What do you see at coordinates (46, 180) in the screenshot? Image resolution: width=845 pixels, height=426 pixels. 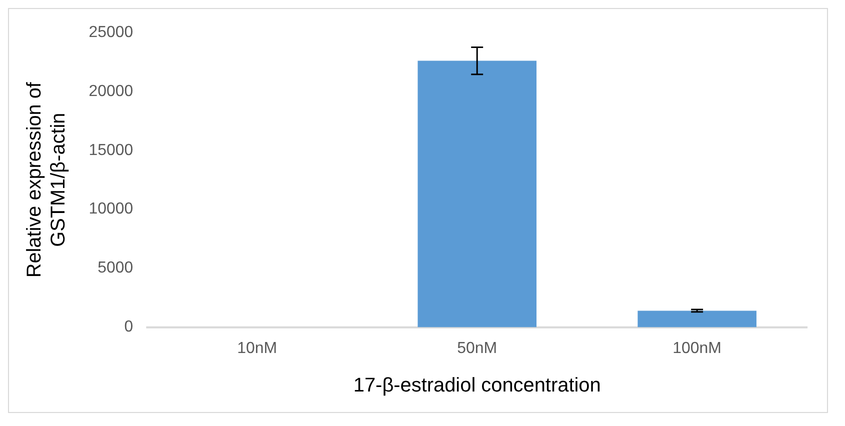 I see `y-axis-title: Relative expression of GSTM1/β-actin` at bounding box center [46, 180].